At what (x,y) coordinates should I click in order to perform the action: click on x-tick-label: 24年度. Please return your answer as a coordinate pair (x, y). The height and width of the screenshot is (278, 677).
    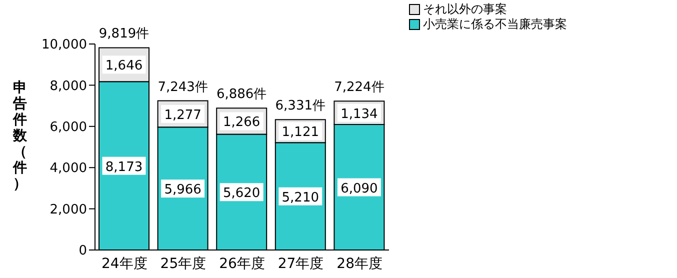
    Looking at the image, I should click on (124, 264).